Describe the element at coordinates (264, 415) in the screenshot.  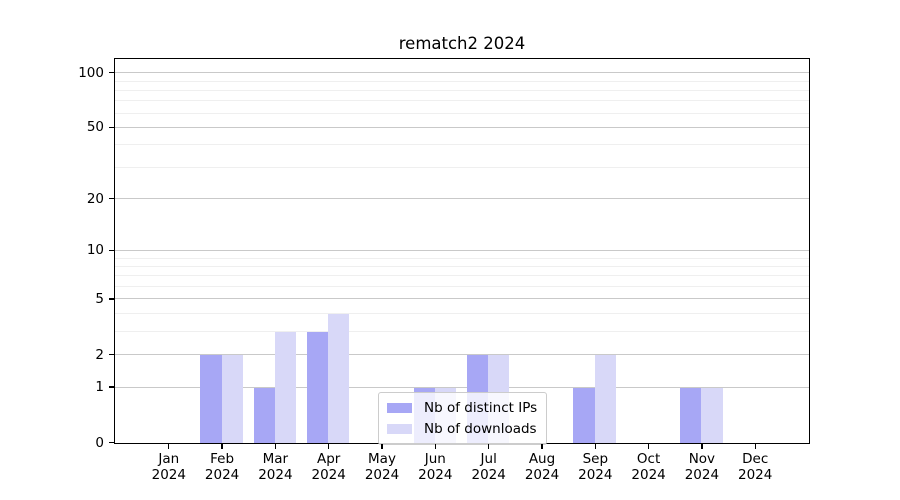
I see `bar-distinct-ips-mar` at that location.